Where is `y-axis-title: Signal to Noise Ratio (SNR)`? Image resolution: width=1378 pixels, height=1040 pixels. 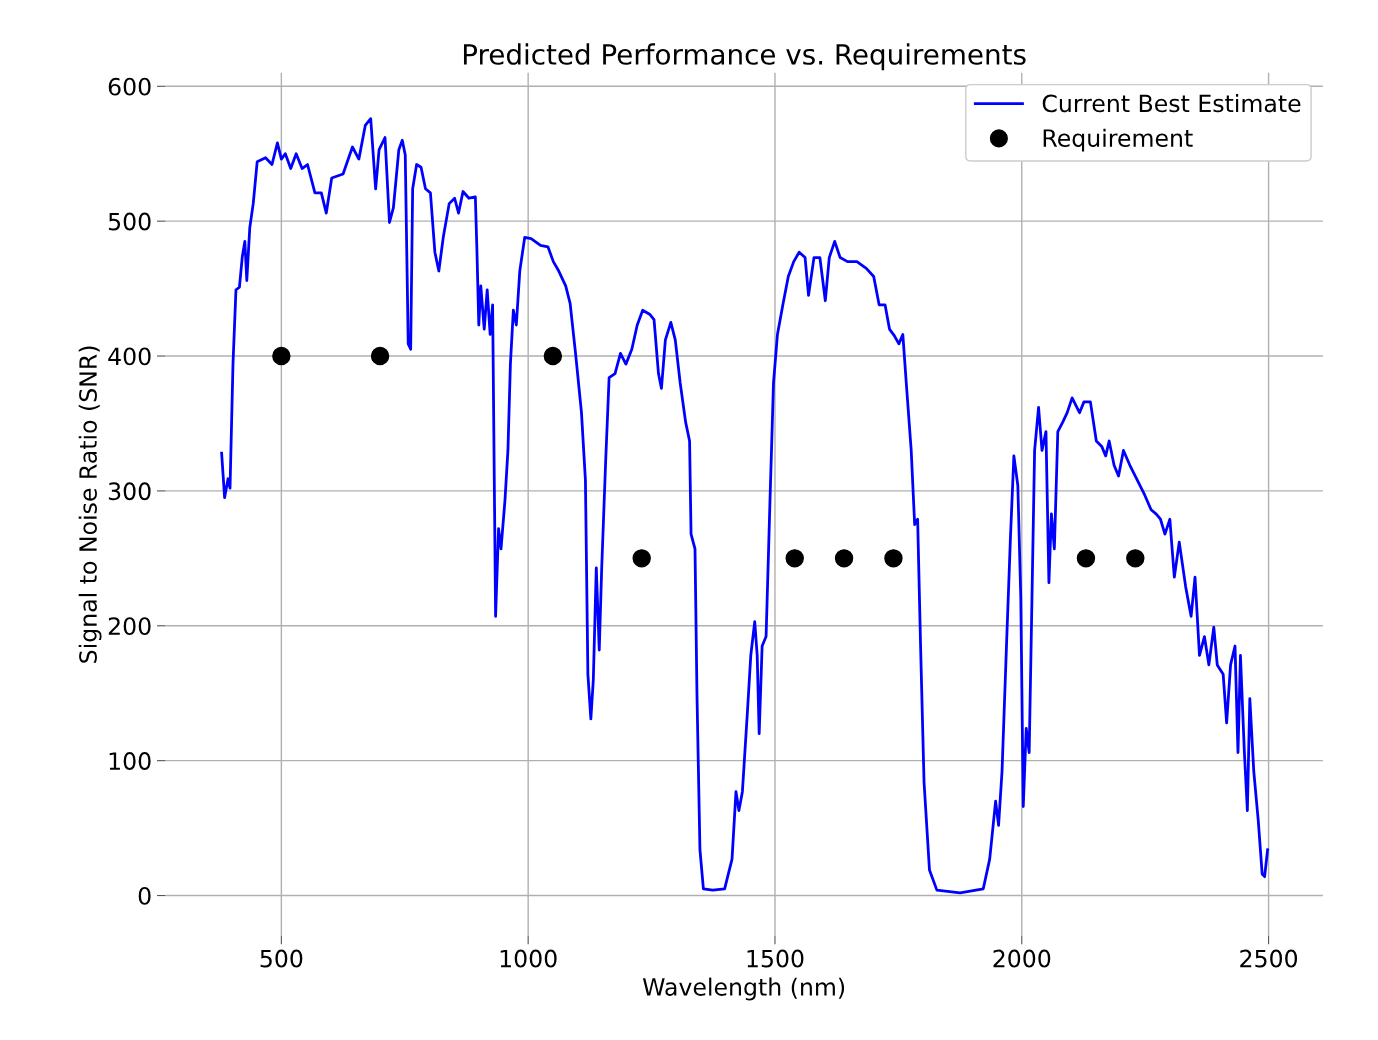 y-axis-title: Signal to Noise Ratio (SNR) is located at coordinates (90, 504).